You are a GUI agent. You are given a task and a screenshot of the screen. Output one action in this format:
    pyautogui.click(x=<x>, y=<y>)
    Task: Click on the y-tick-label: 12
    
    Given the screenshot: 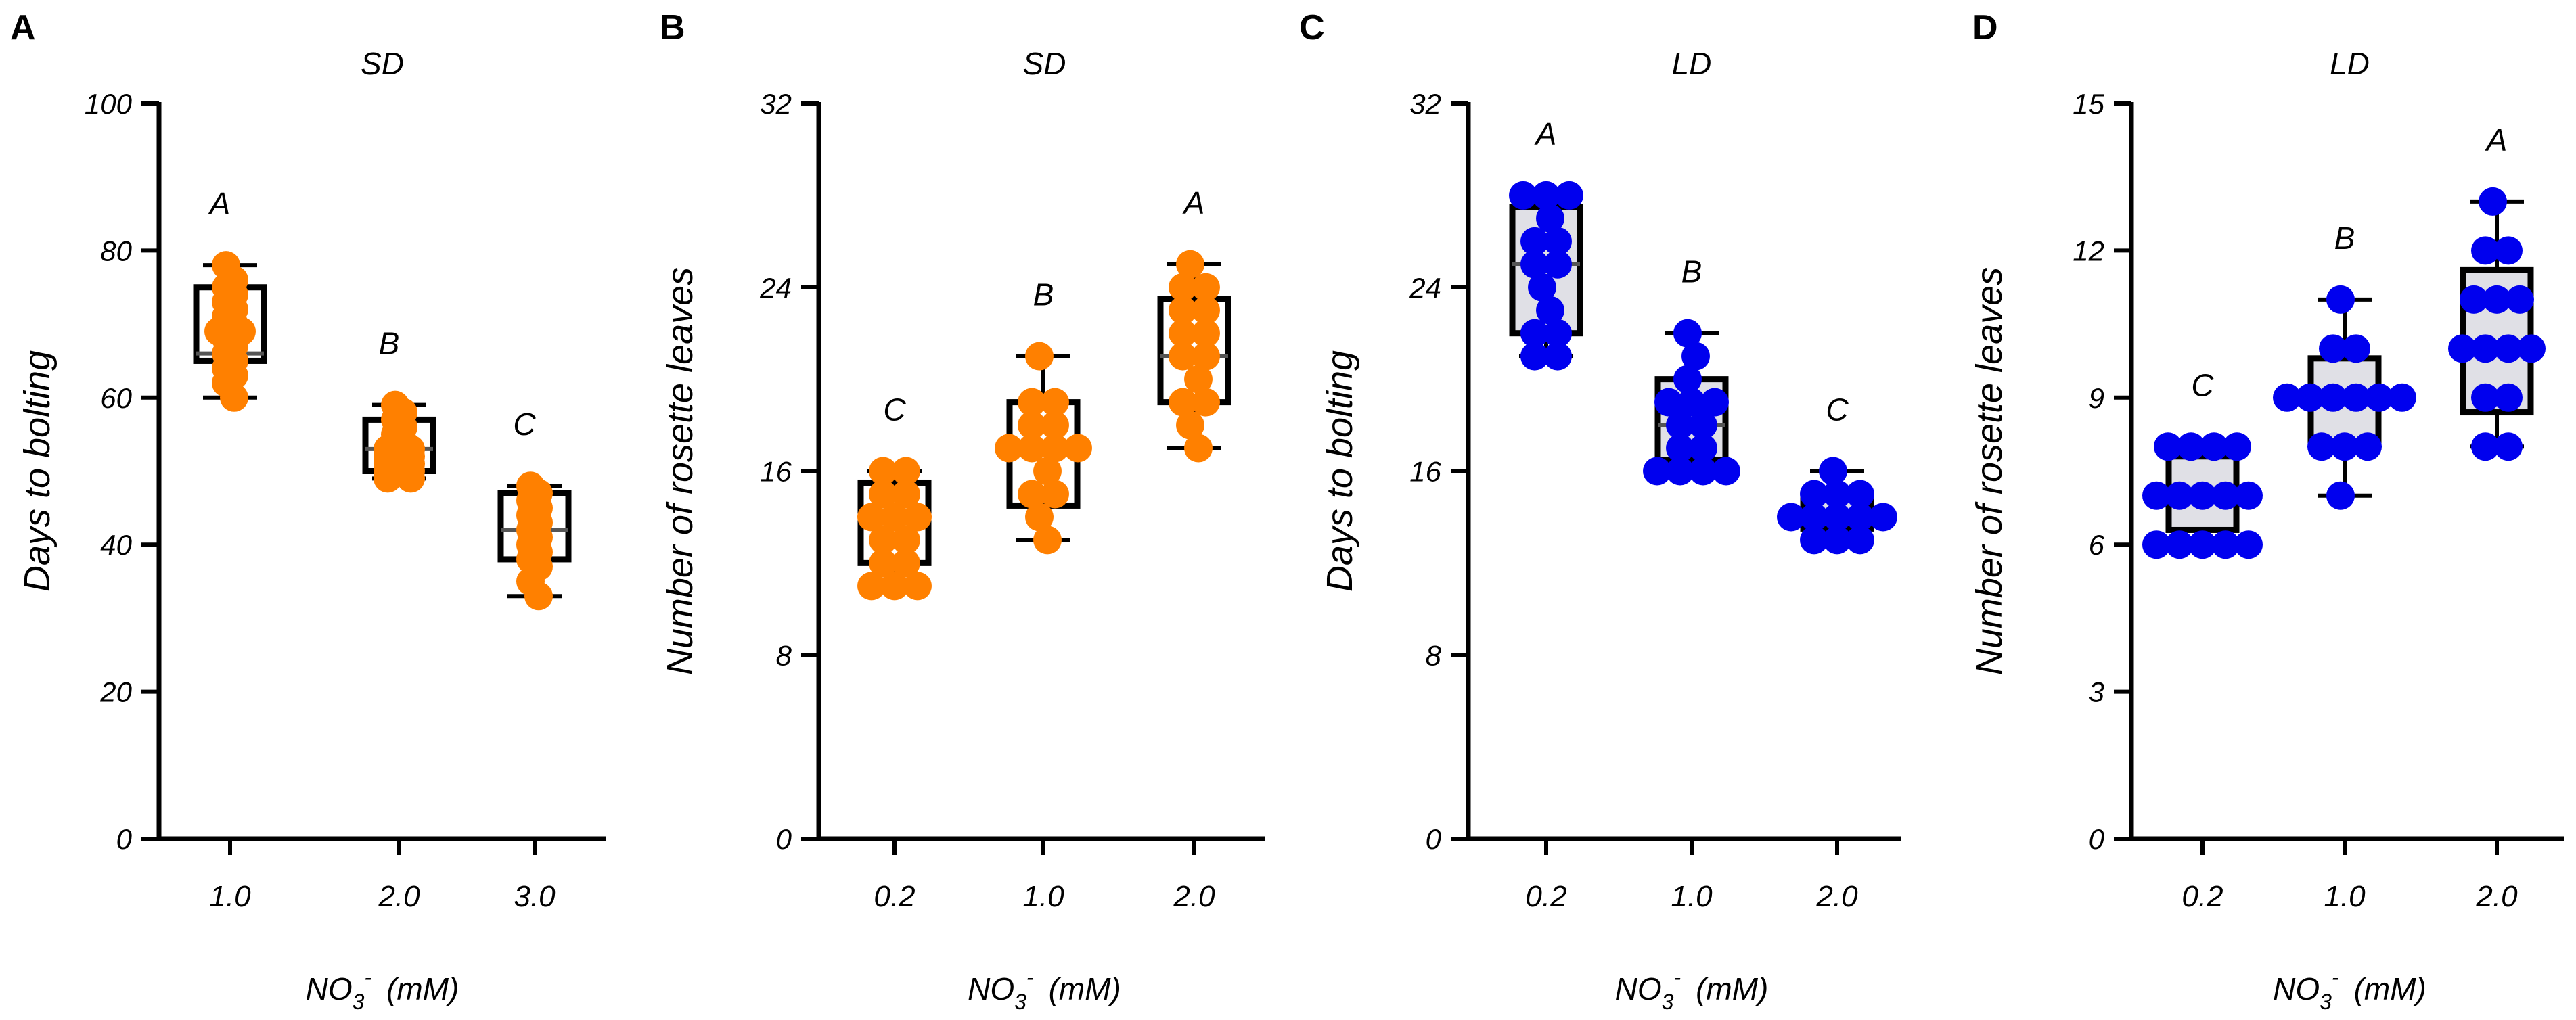 What is the action you would take?
    pyautogui.click(x=2088, y=251)
    